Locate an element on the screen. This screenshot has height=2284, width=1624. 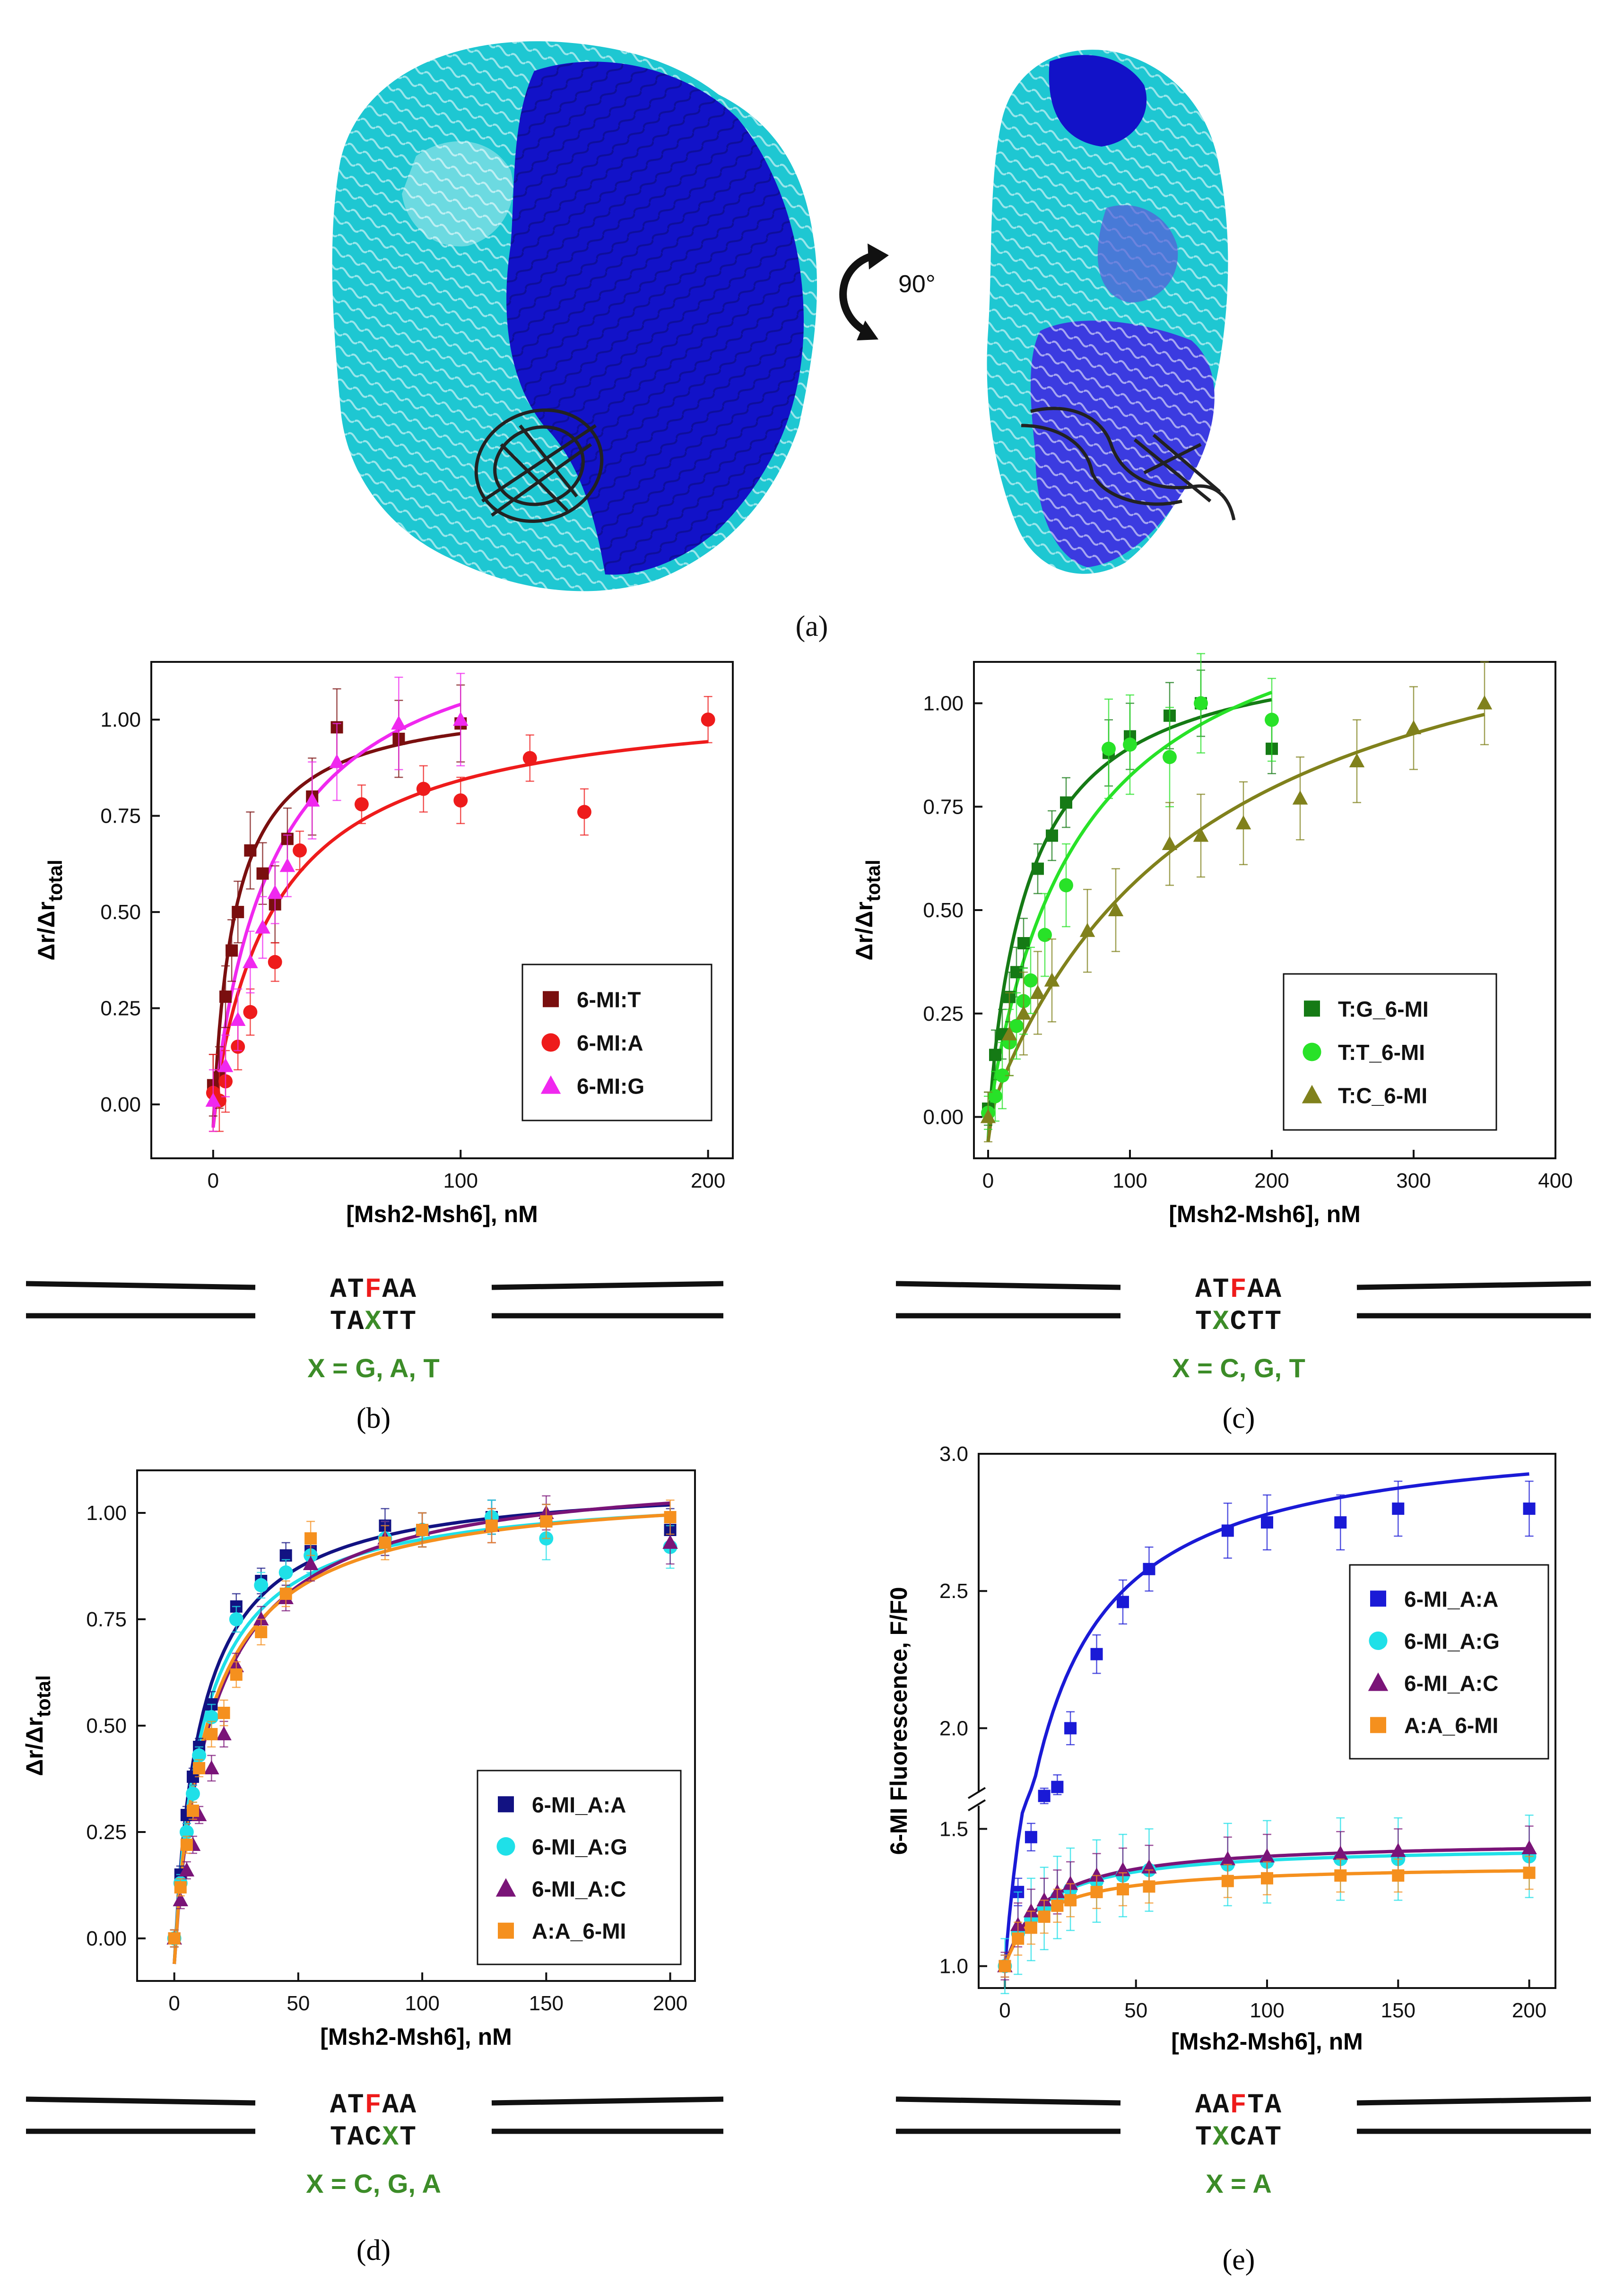
y-tick-label: 3.0 is located at coordinates (953, 1454).